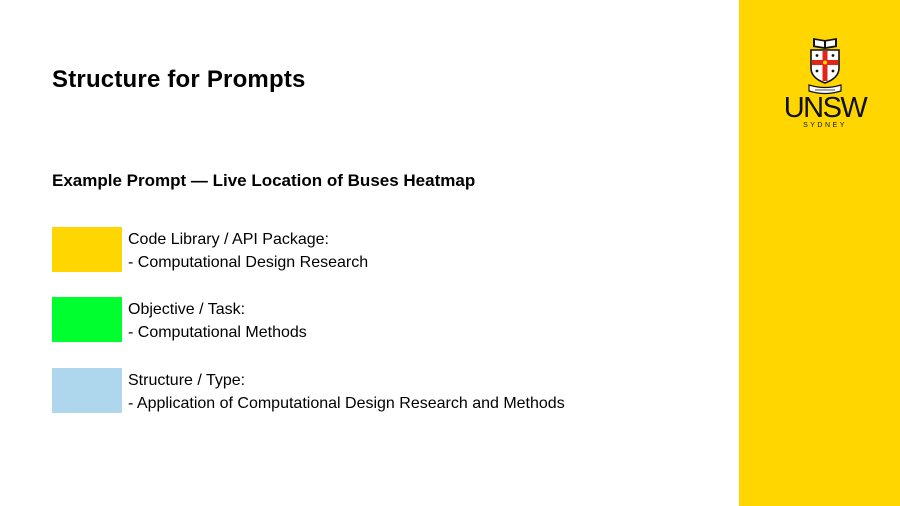 This screenshot has width=900, height=506. Describe the element at coordinates (825, 108) in the screenshot. I see `brand-wordmark: UNSW` at that location.